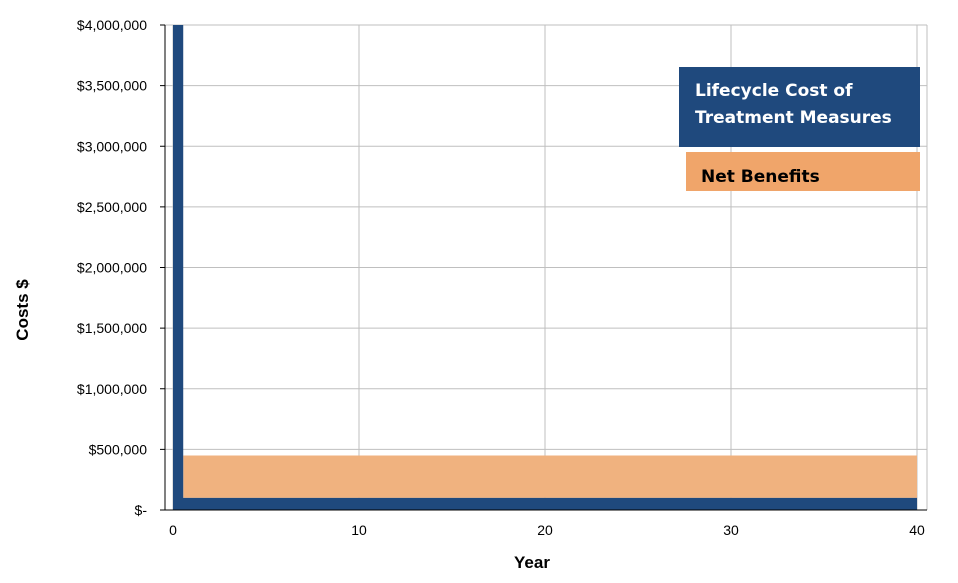  What do you see at coordinates (793, 118) in the screenshot?
I see `legend-label-0-line-1: Treatment Measures` at bounding box center [793, 118].